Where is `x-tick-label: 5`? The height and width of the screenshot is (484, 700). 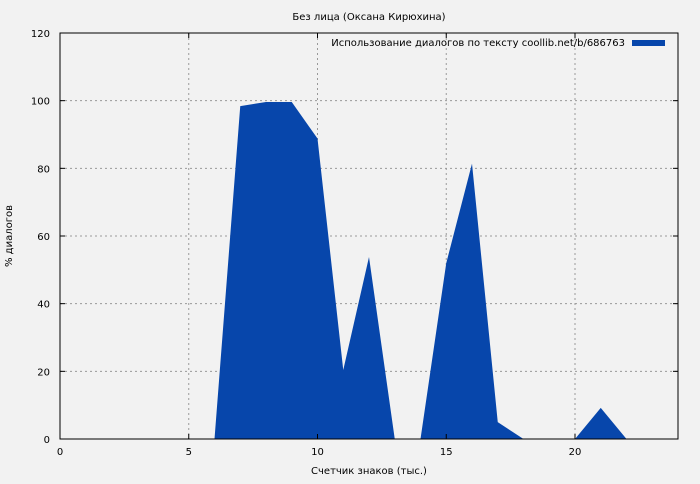 x-tick-label: 5 is located at coordinates (189, 452).